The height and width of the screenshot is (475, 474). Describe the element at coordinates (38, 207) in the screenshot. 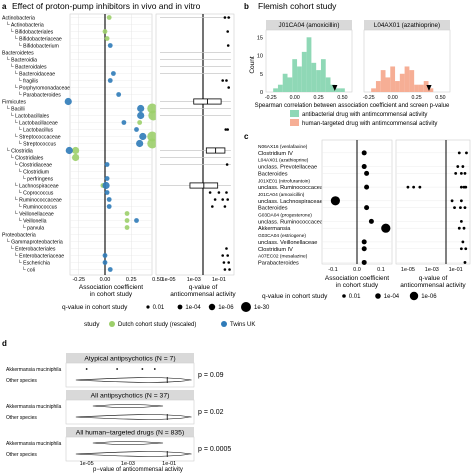

I see `taxon-label: └ Ruminococcus` at that location.